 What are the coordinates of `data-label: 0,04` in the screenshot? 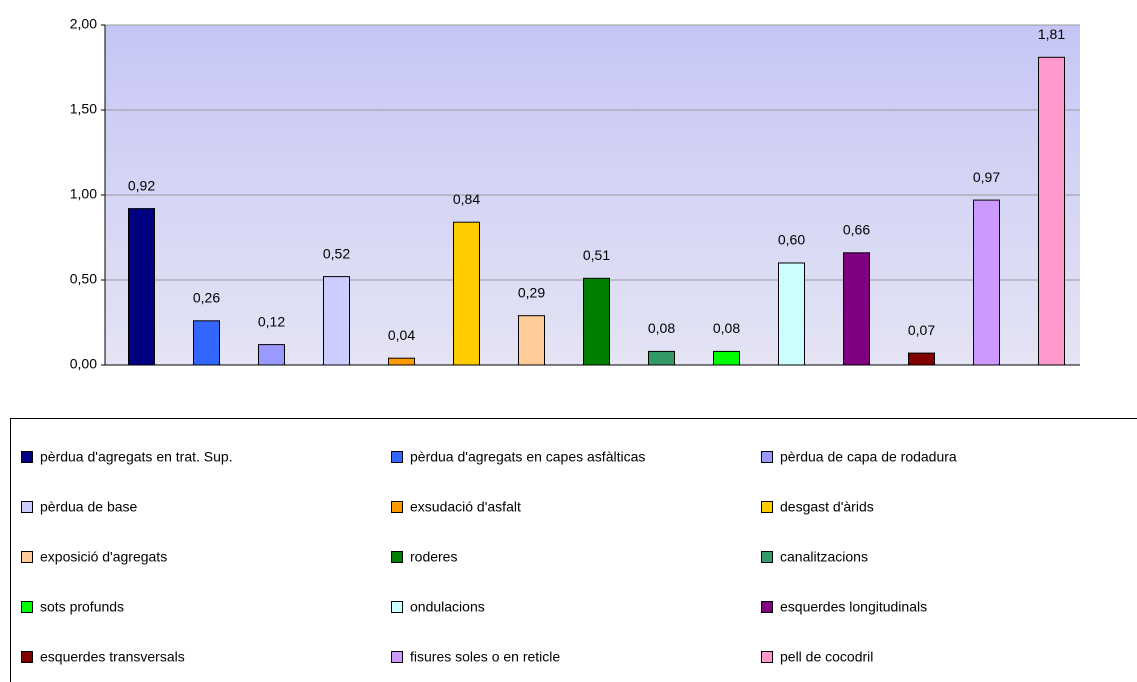 It's located at (401, 335).